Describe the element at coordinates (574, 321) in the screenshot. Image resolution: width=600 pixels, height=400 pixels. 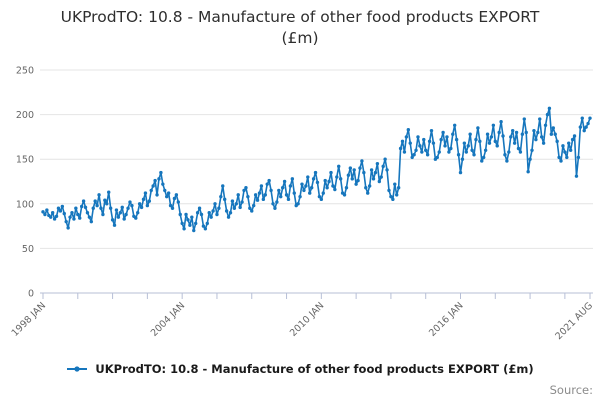
I see `svg-text: 2021 AUG` at that location.